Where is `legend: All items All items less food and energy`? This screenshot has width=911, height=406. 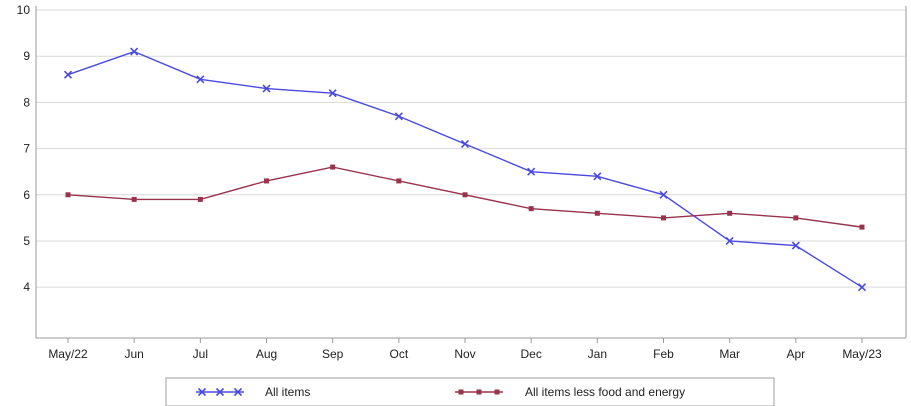
legend: All items All items less food and energy is located at coordinates (470, 391).